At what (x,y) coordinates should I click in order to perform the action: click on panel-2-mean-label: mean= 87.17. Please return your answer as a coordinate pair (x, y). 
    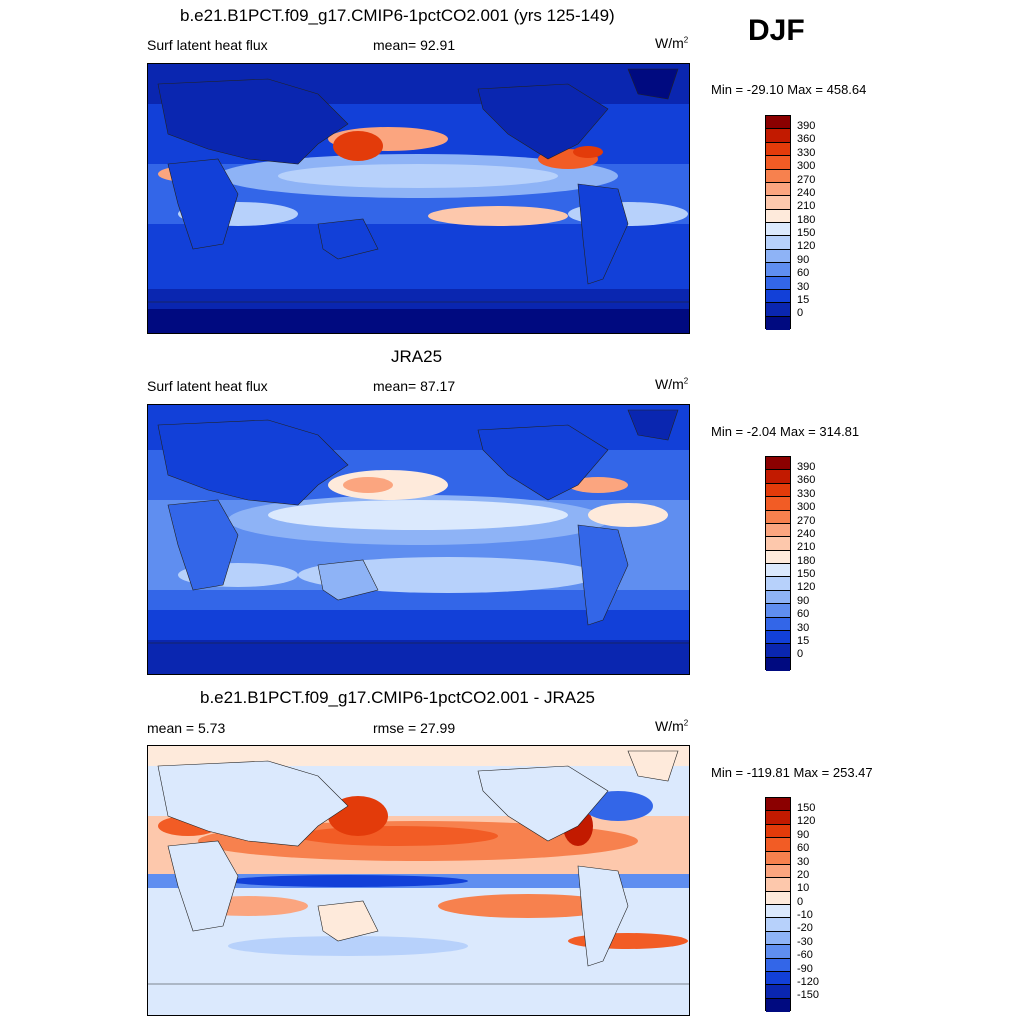
    Looking at the image, I should click on (414, 386).